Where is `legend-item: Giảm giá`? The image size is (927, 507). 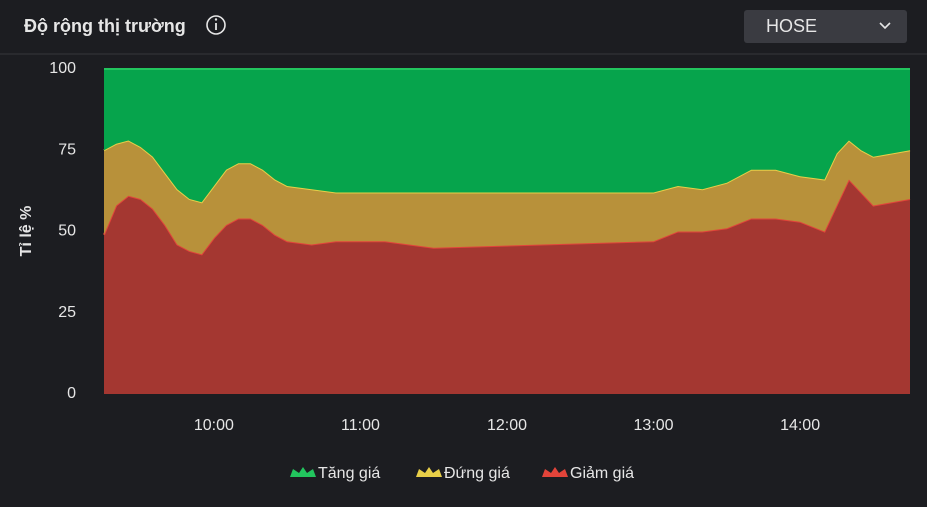 legend-item: Giảm giá is located at coordinates (588, 473).